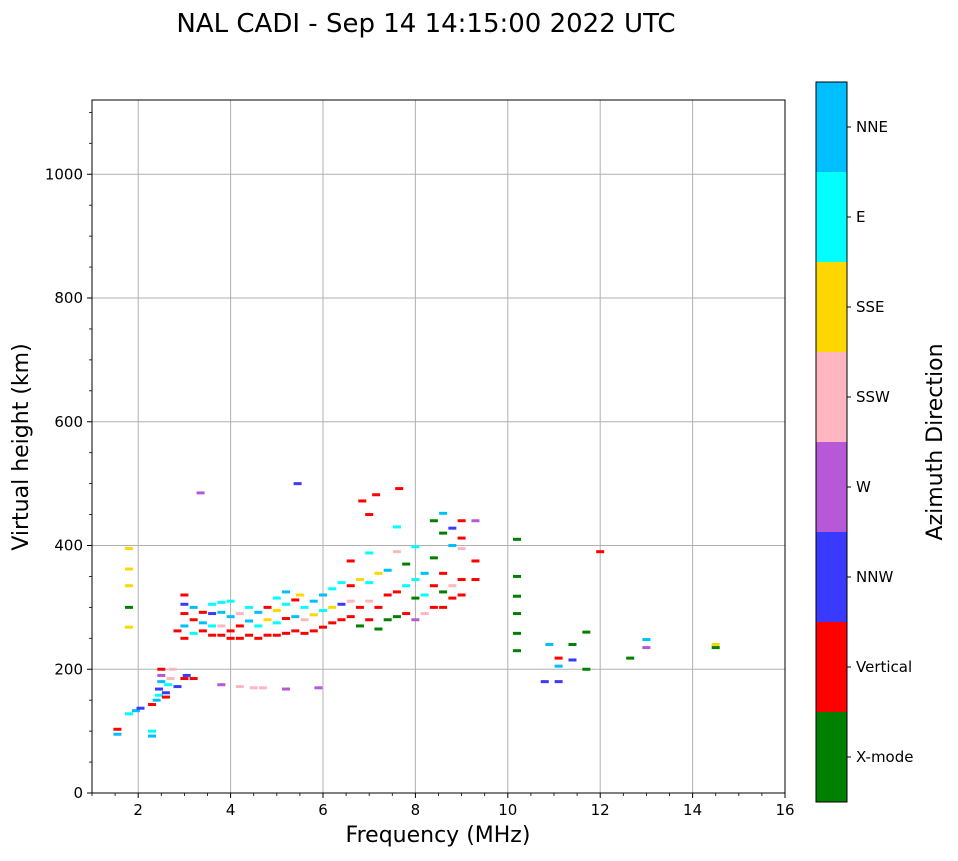 The height and width of the screenshot is (861, 958). Describe the element at coordinates (21, 446) in the screenshot. I see `y-axis-label: Virtual height (km)` at that location.